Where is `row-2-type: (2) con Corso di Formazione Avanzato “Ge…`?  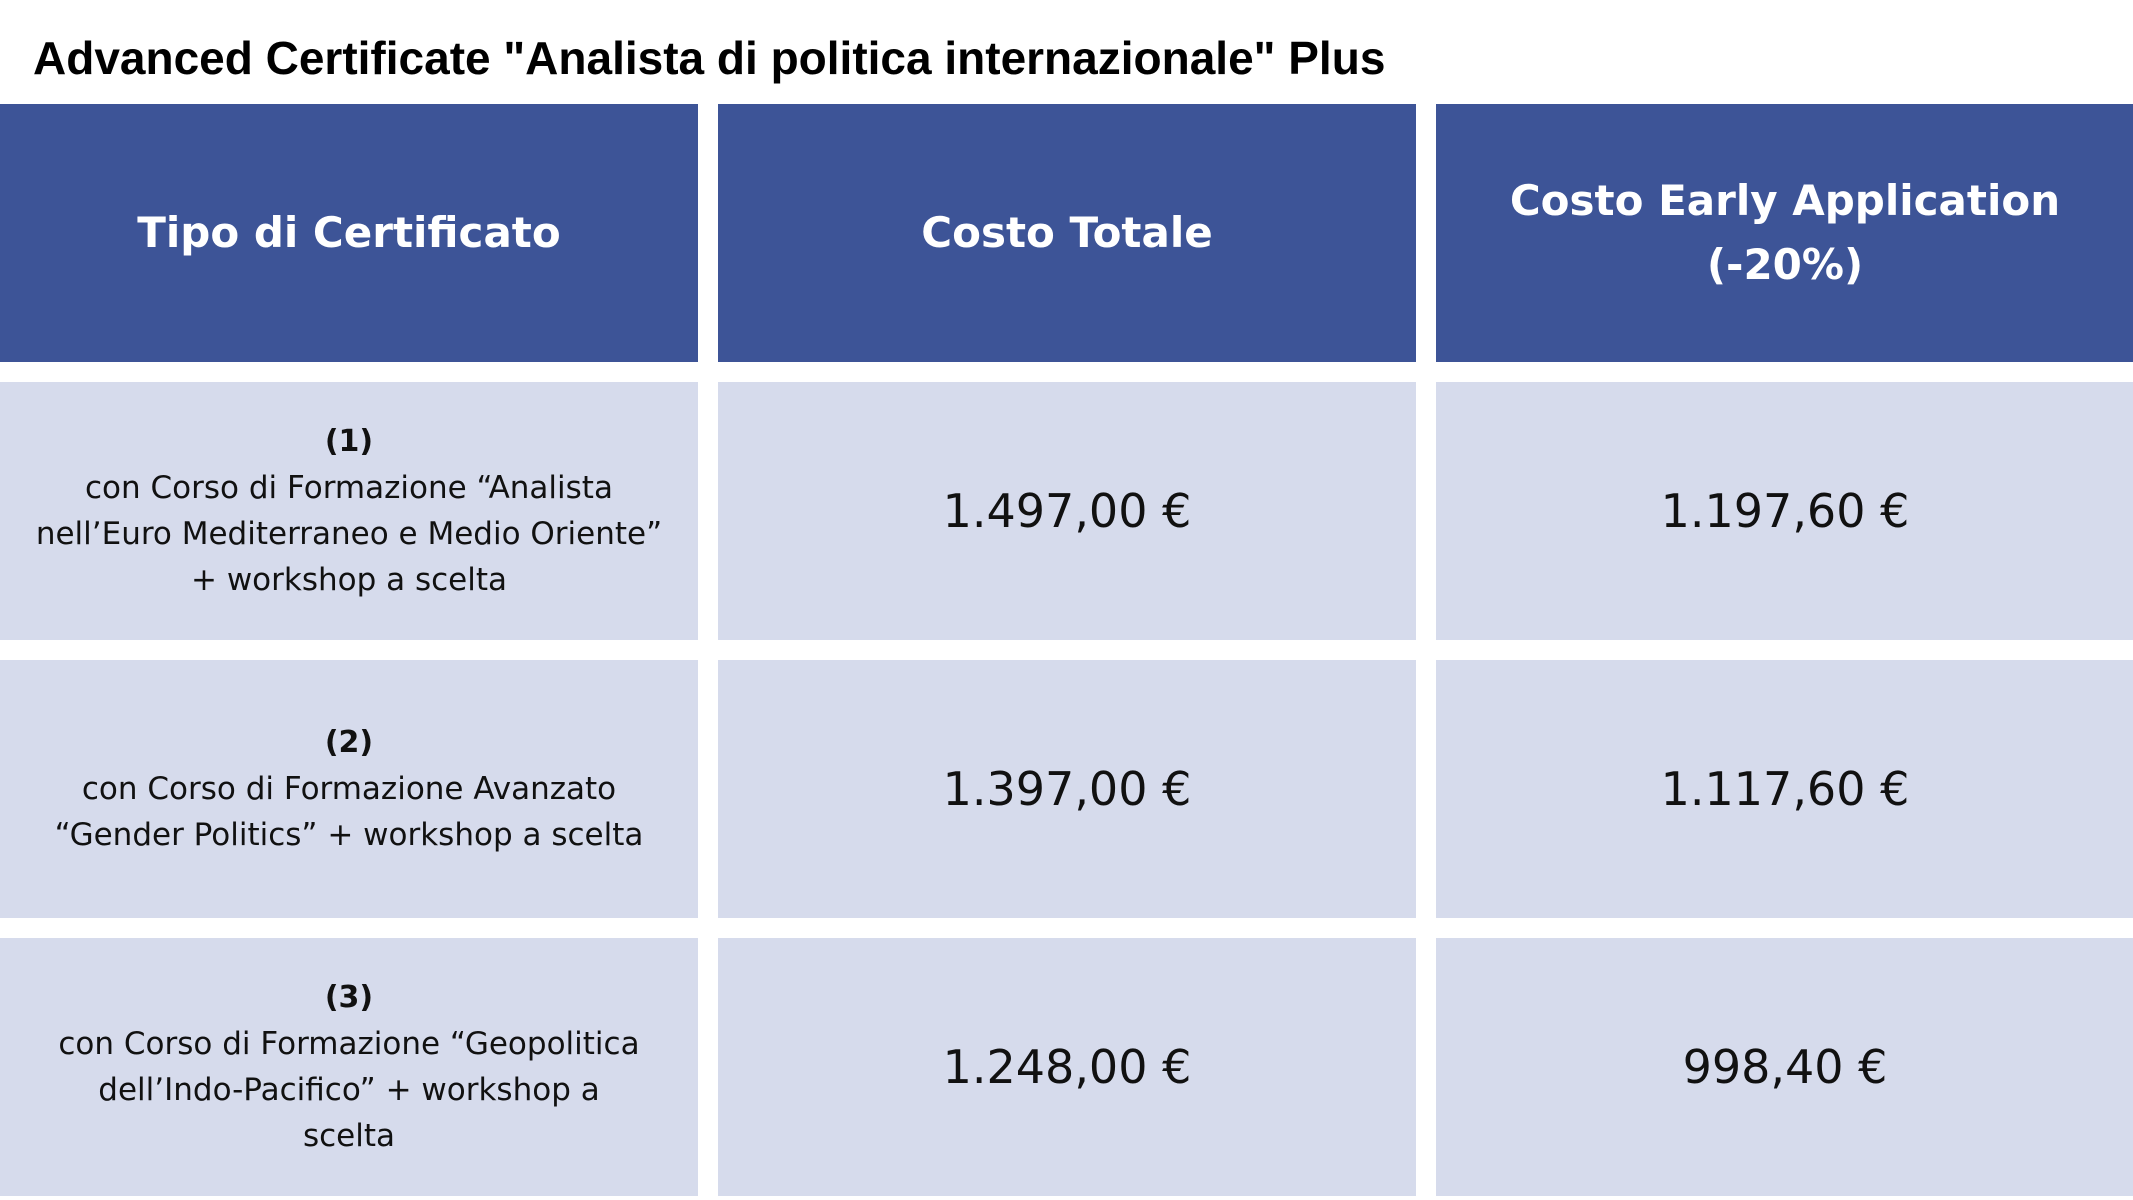 row-2-type: (2) con Corso di Formazione Avanzato “Ge… is located at coordinates (349, 789).